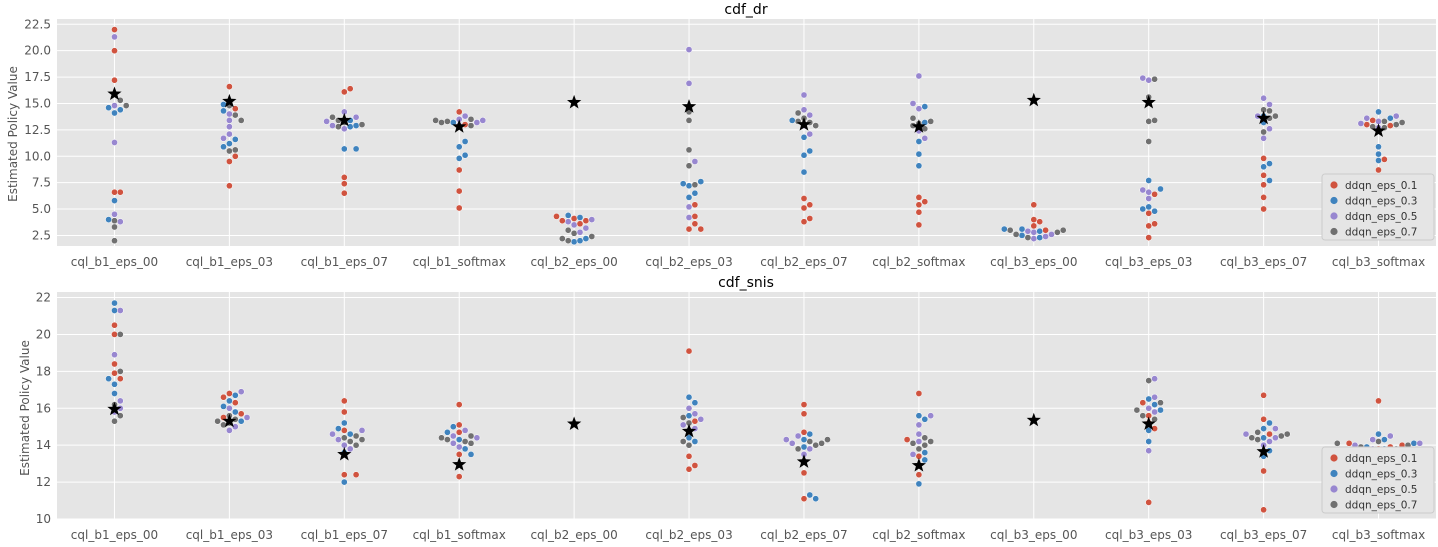  I want to click on legend-label: ddqn_eps_0.1, so click(1381, 186).